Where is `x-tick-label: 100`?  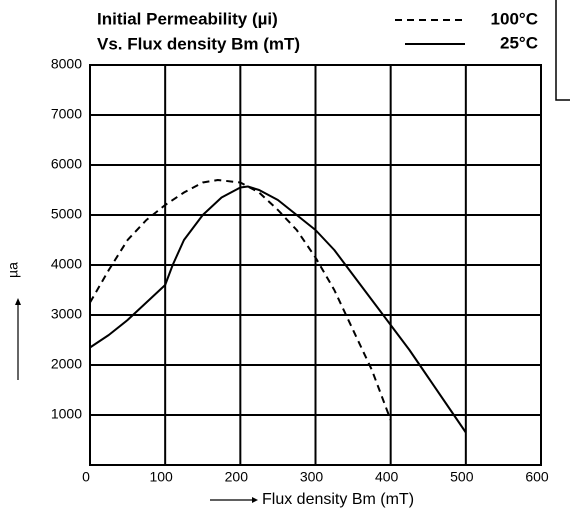
x-tick-label: 100 is located at coordinates (161, 477).